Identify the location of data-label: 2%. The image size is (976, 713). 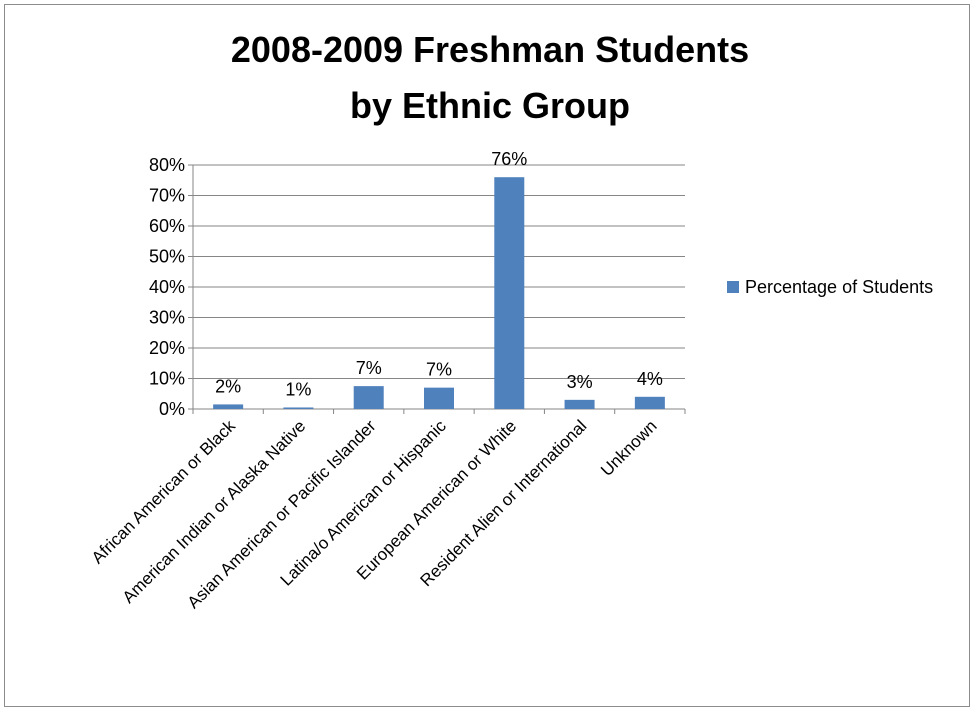
(228, 386).